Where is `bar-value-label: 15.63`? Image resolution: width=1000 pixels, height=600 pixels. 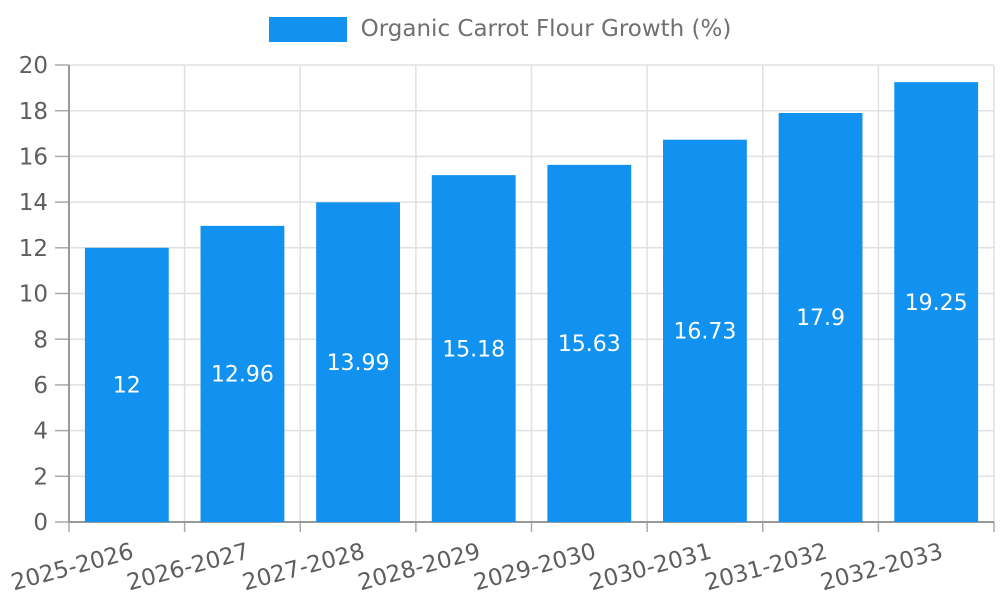 bar-value-label: 15.63 is located at coordinates (589, 344).